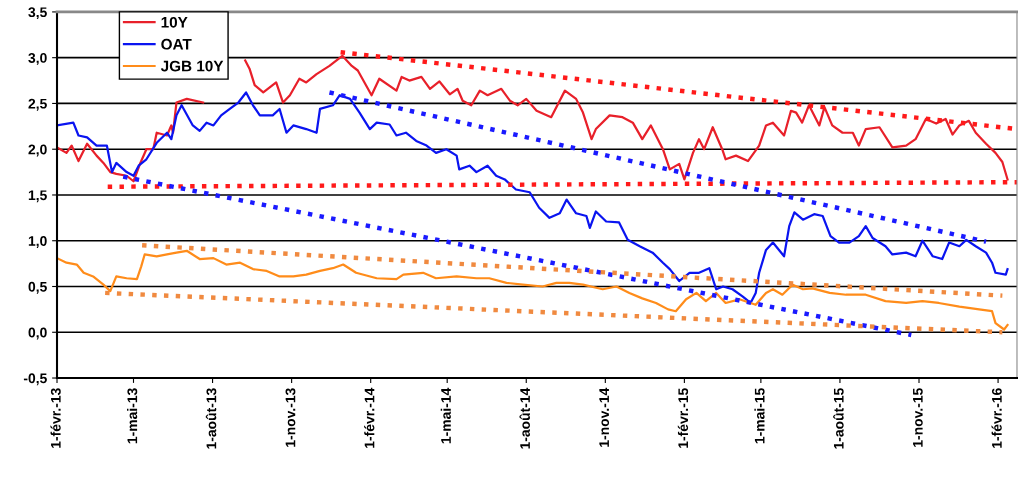 This screenshot has height=477, width=1018. I want to click on x-tick-label: 1-mai-15, so click(759, 416).